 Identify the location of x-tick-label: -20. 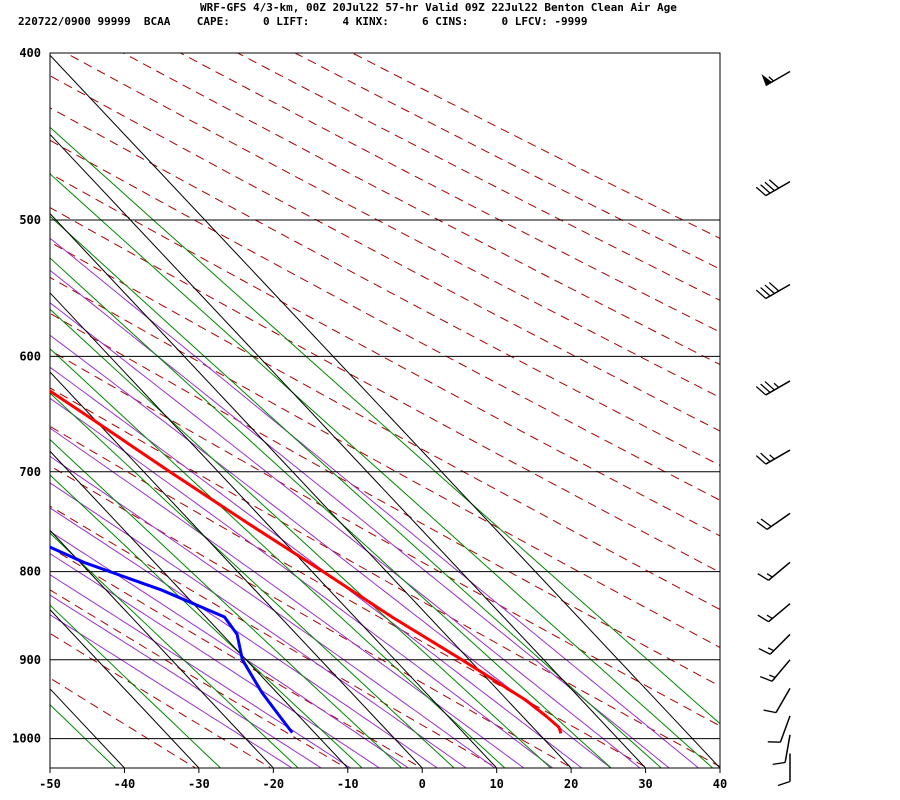
(273, 784).